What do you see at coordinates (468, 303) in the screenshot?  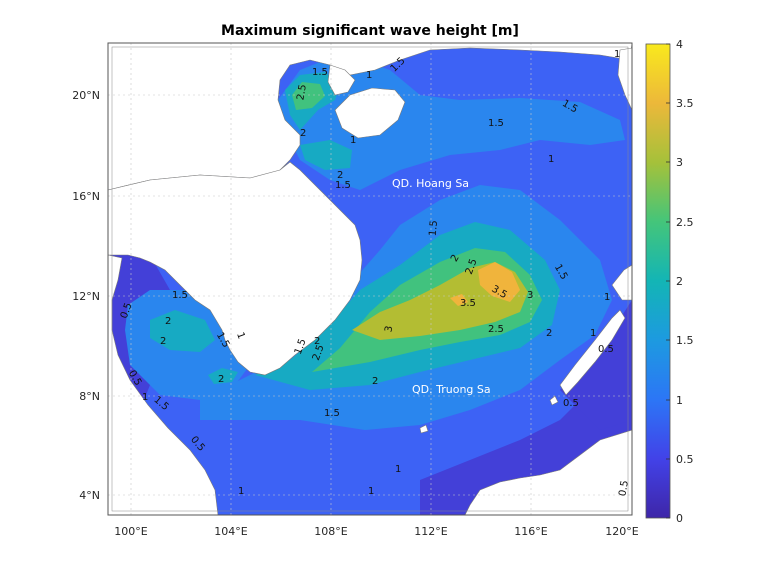 I see `contour-label: 3.5` at bounding box center [468, 303].